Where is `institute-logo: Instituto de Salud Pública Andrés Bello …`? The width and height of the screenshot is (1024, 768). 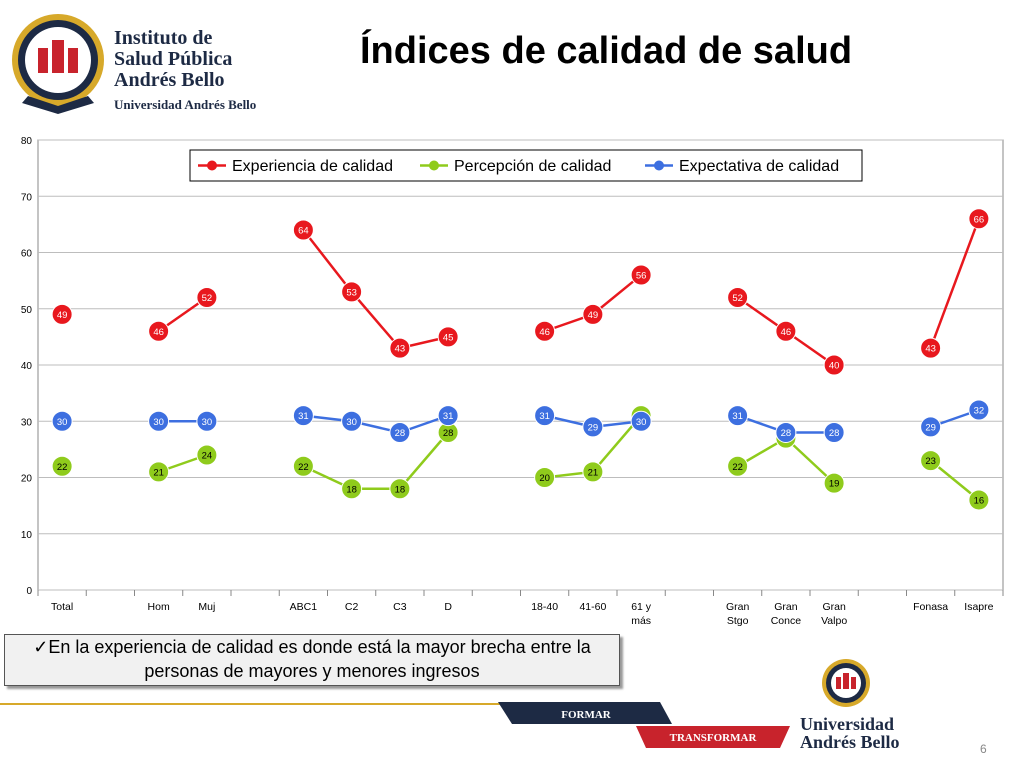
institute-logo: Instituto de Salud Pública Andrés Bello … is located at coordinates (138, 63).